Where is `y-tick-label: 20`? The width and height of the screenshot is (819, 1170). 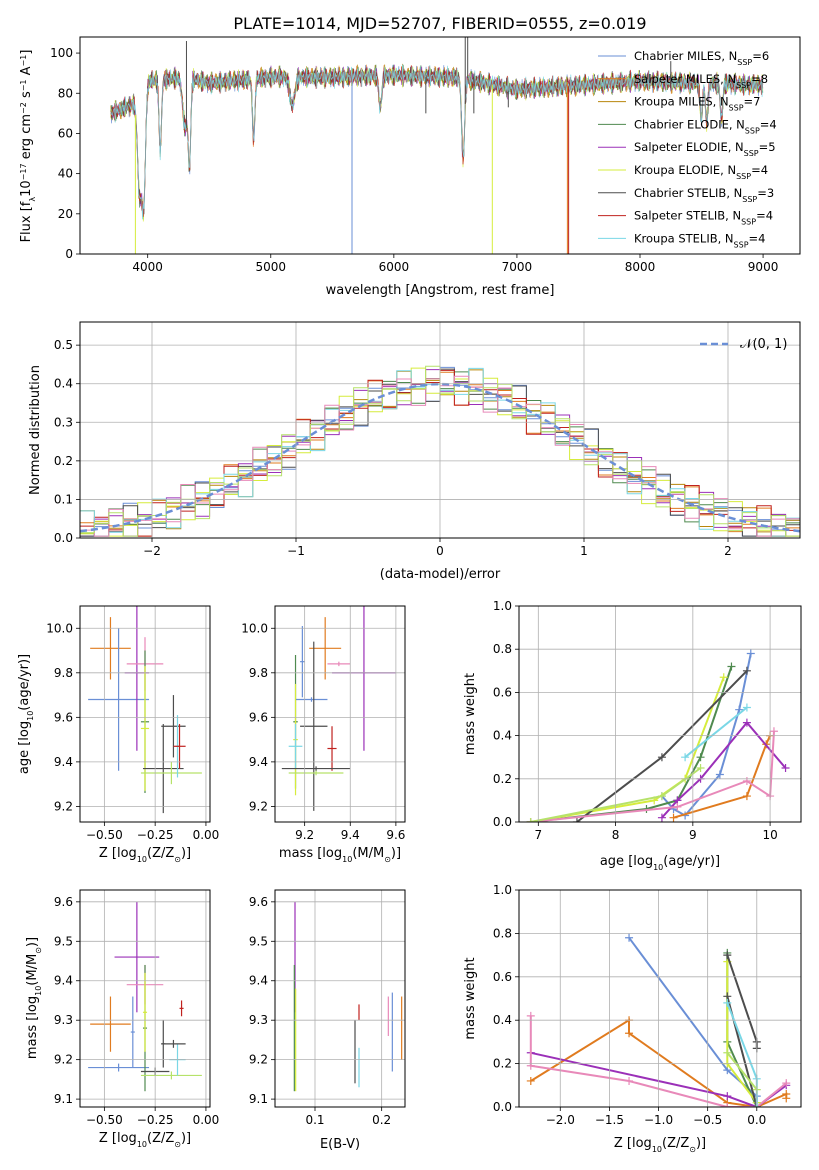
y-tick-label: 20 is located at coordinates (65, 214).